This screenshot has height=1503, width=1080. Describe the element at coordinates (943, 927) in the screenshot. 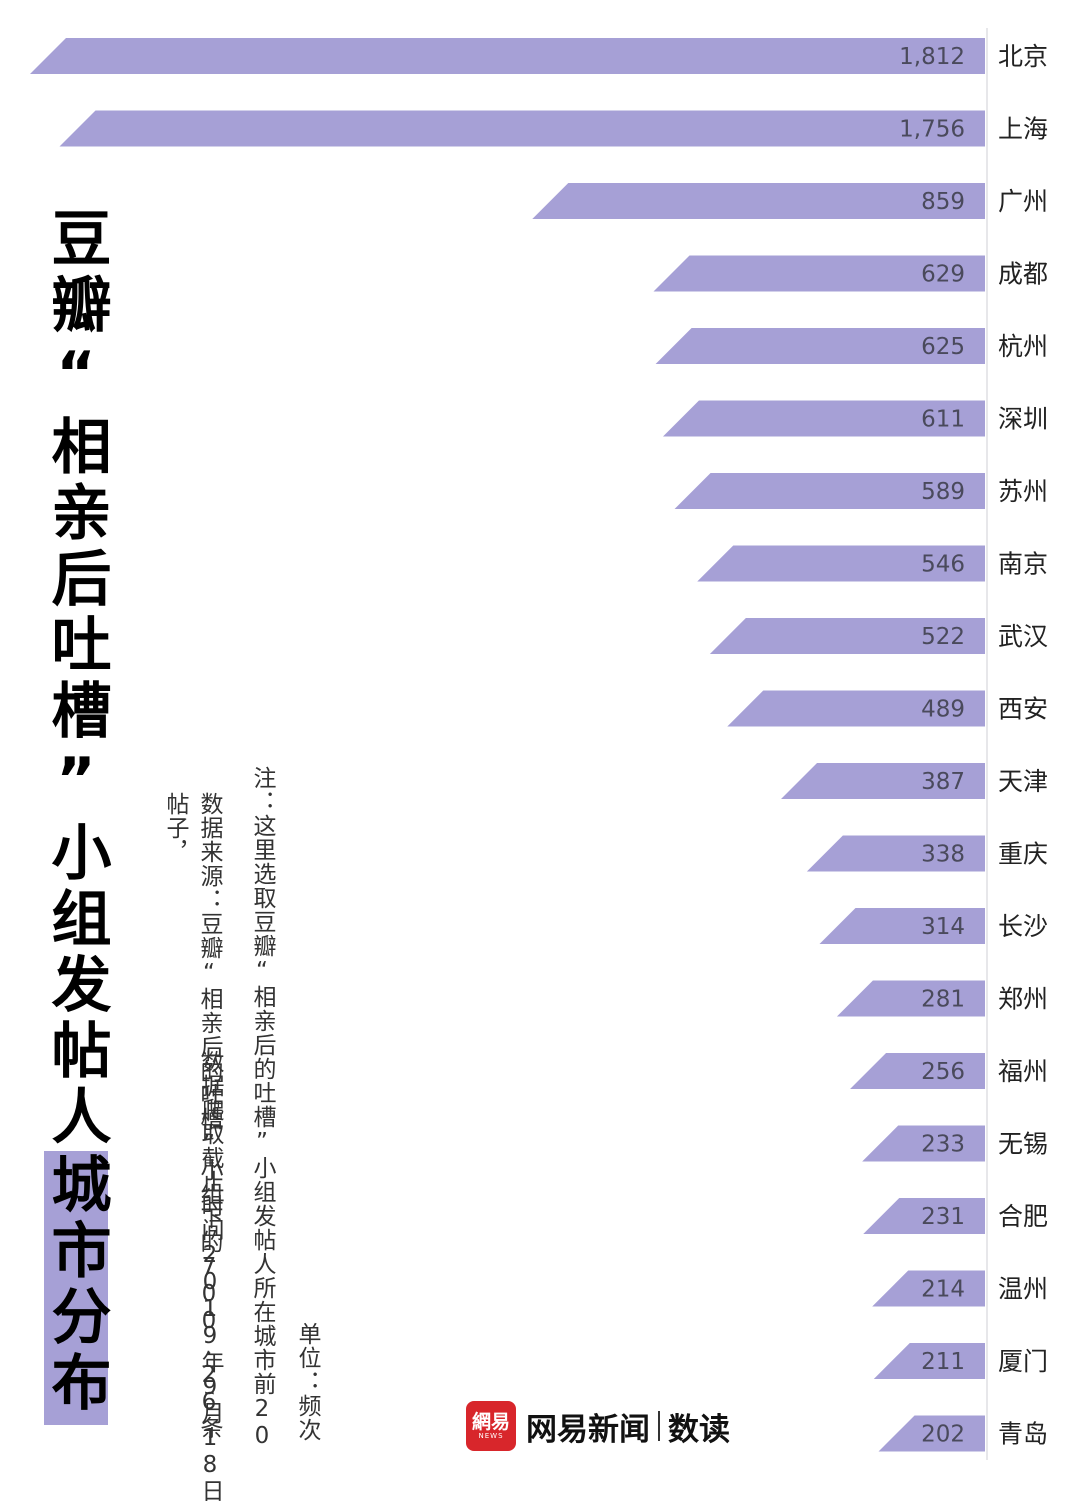

I see `bar-value-label: 314` at that location.